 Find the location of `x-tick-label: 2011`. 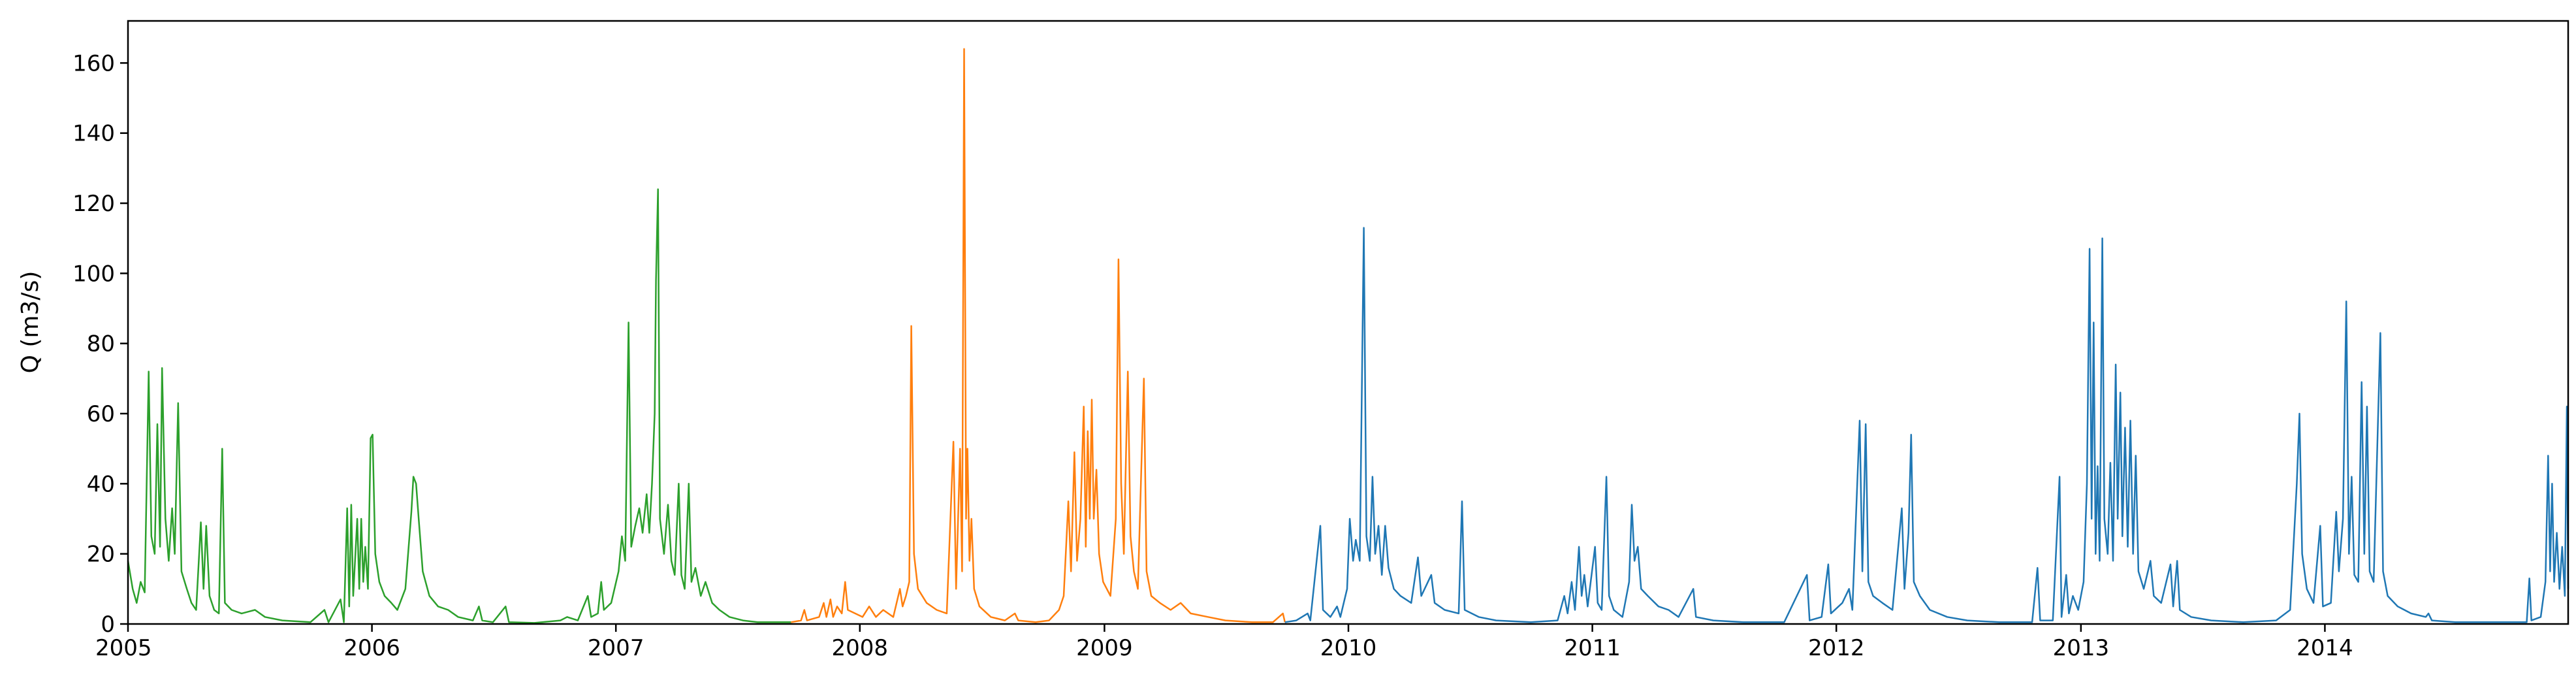

x-tick-label: 2011 is located at coordinates (1592, 648).